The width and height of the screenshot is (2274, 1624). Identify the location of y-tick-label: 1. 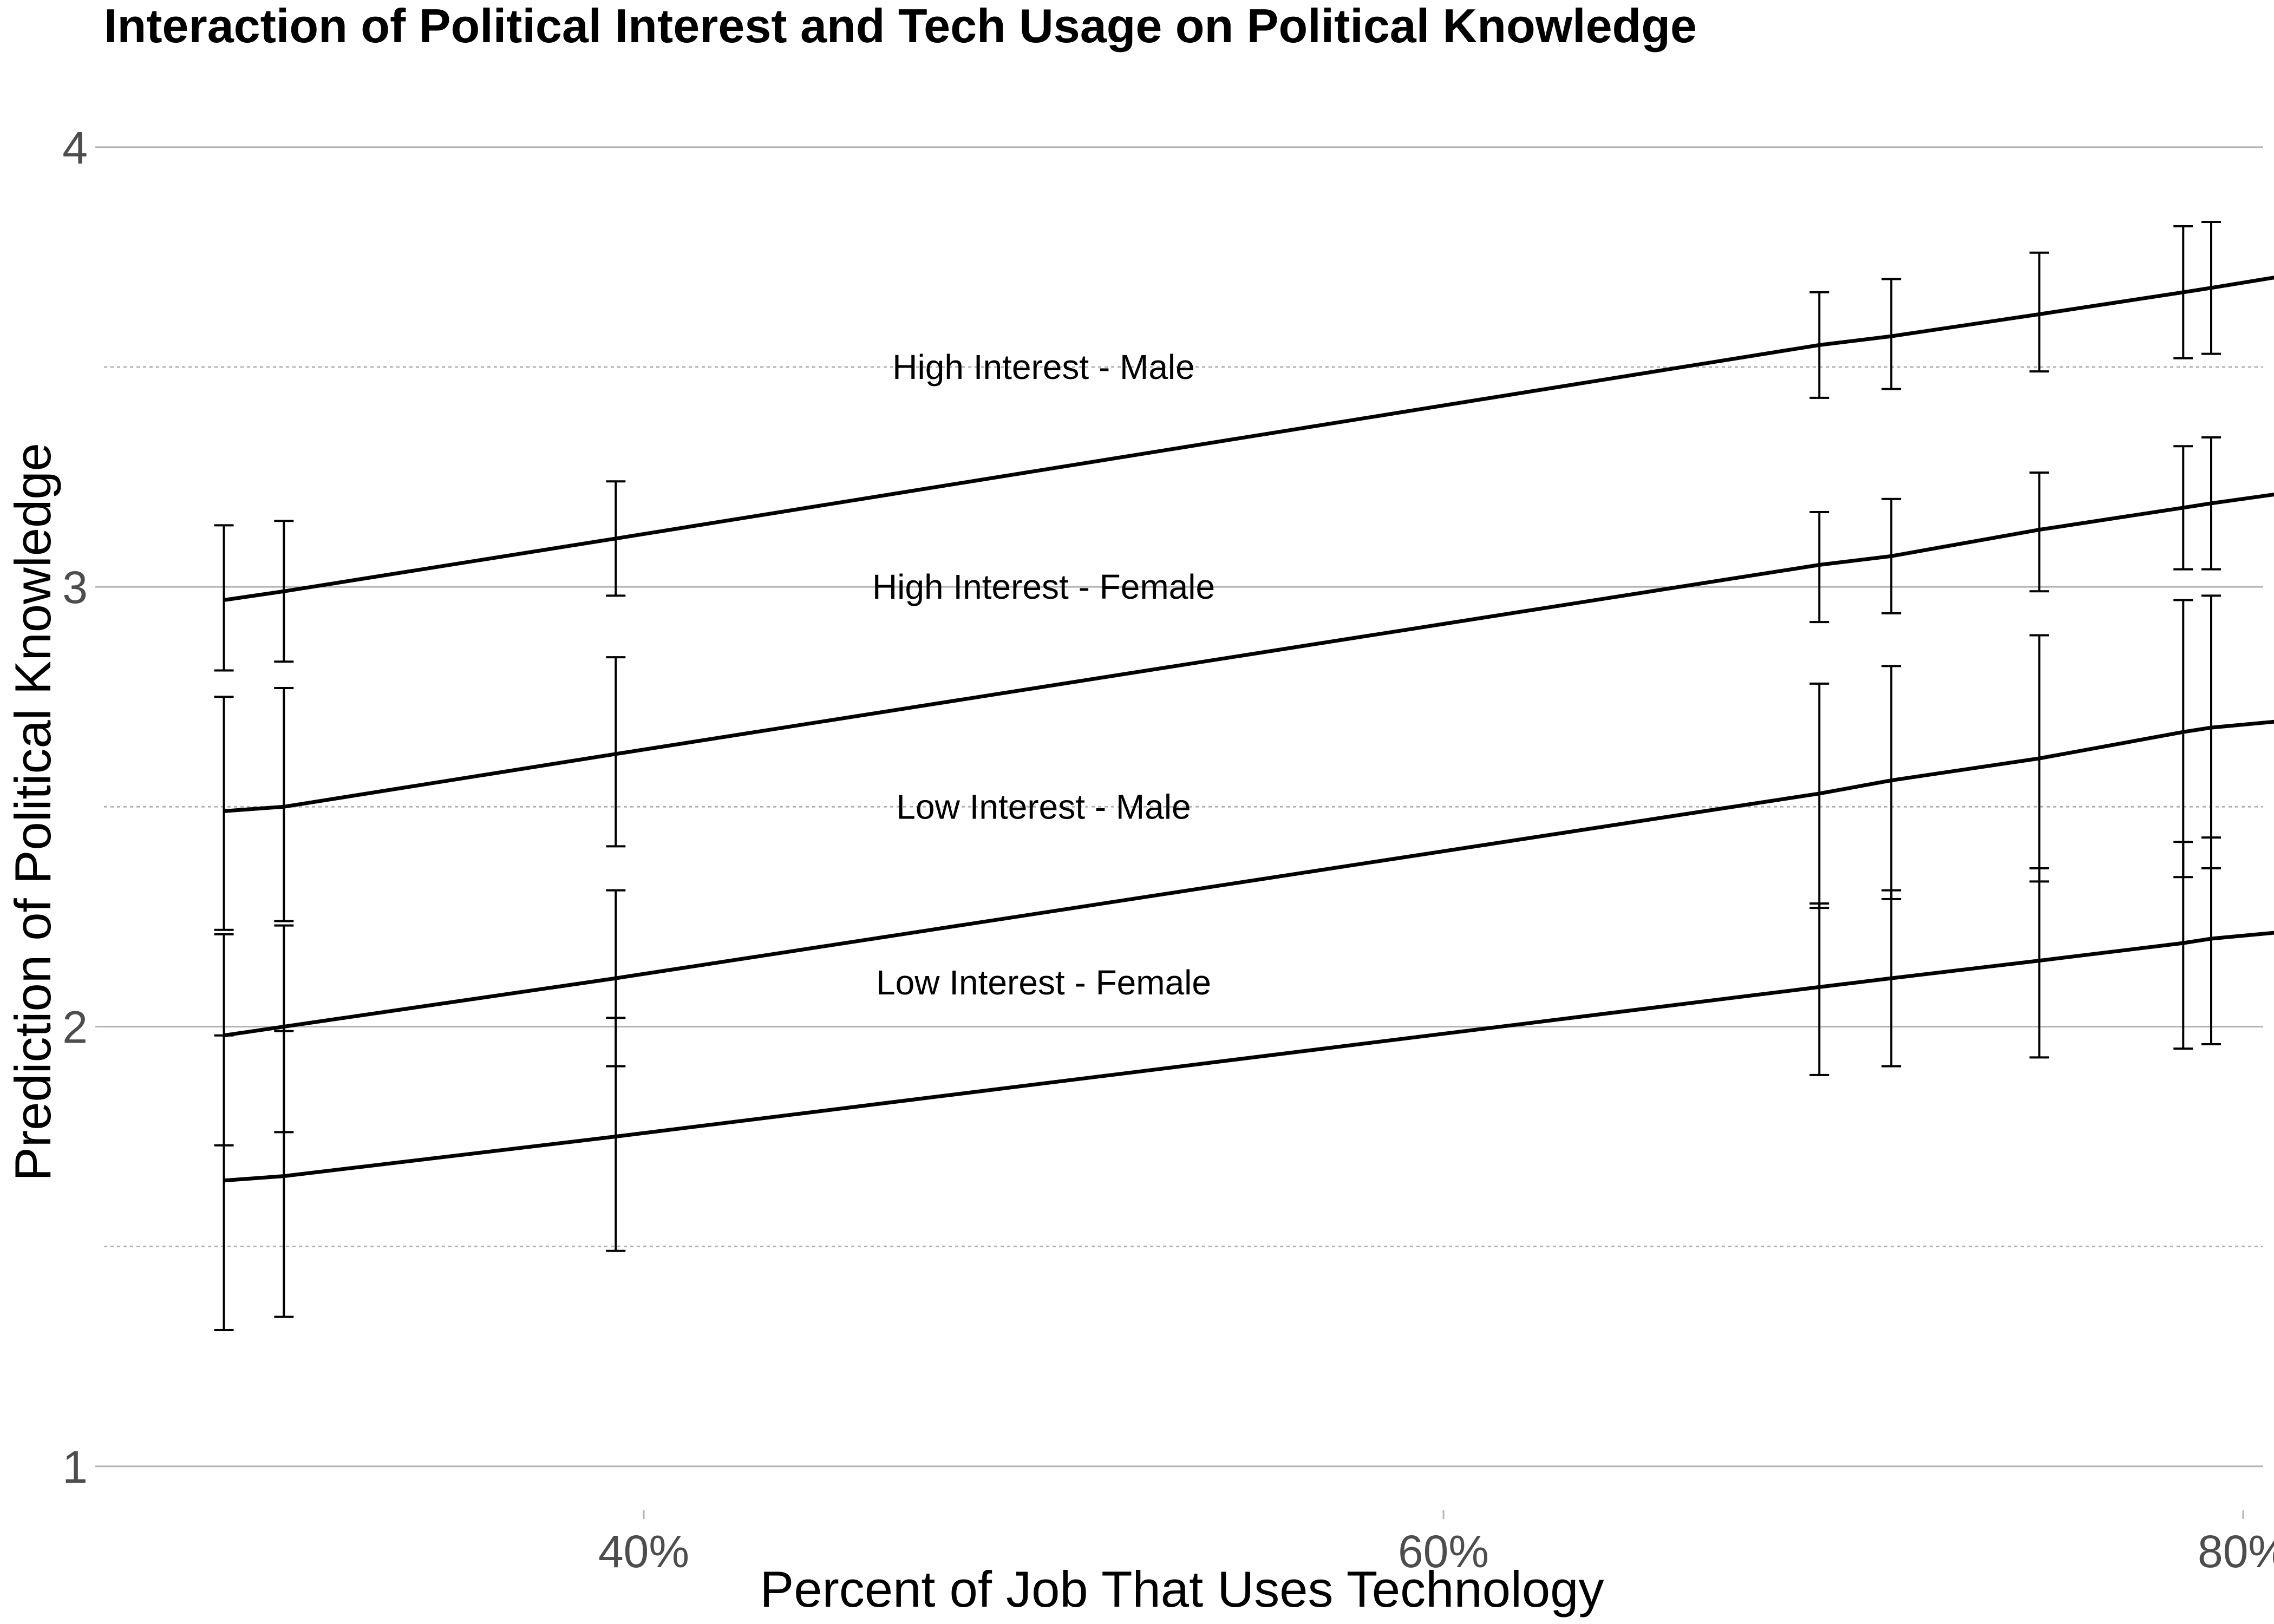
(75, 1467).